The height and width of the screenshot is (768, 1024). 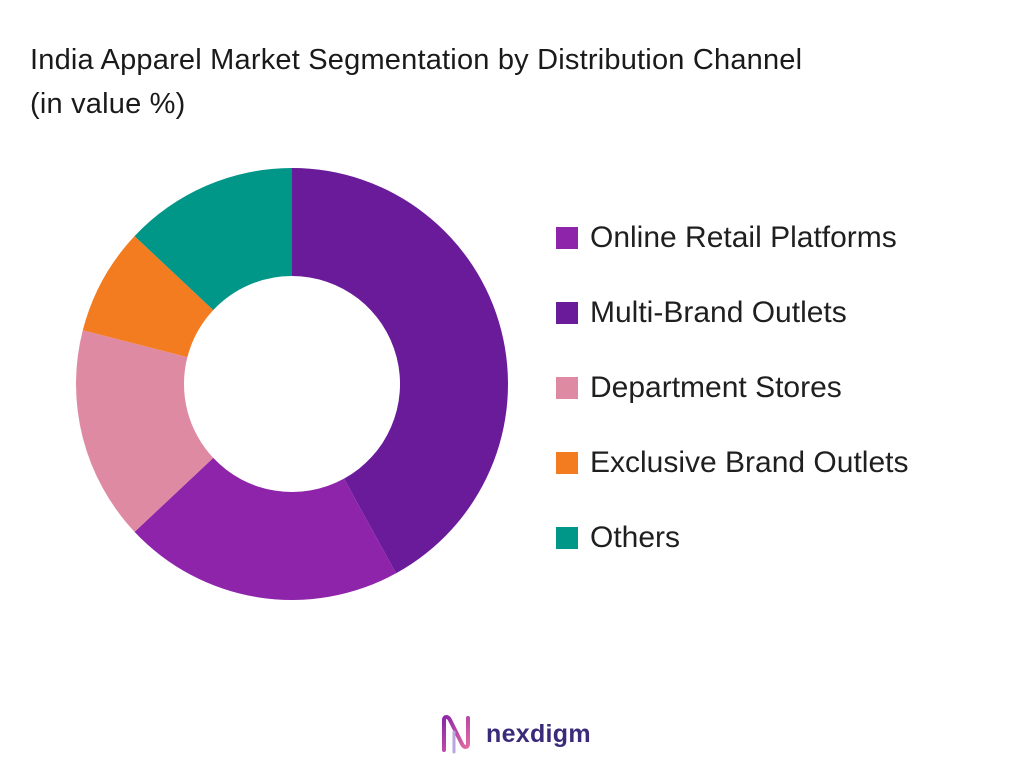 I want to click on legend-item-others: Others, so click(x=732, y=537).